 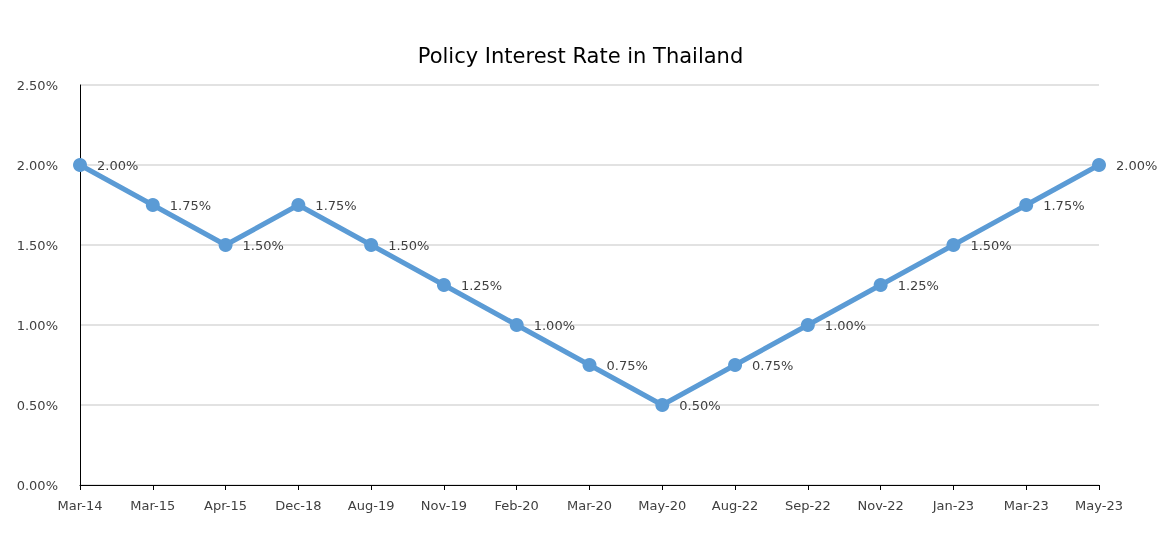 What do you see at coordinates (807, 505) in the screenshot?
I see `x-tick-label: Sep-22` at bounding box center [807, 505].